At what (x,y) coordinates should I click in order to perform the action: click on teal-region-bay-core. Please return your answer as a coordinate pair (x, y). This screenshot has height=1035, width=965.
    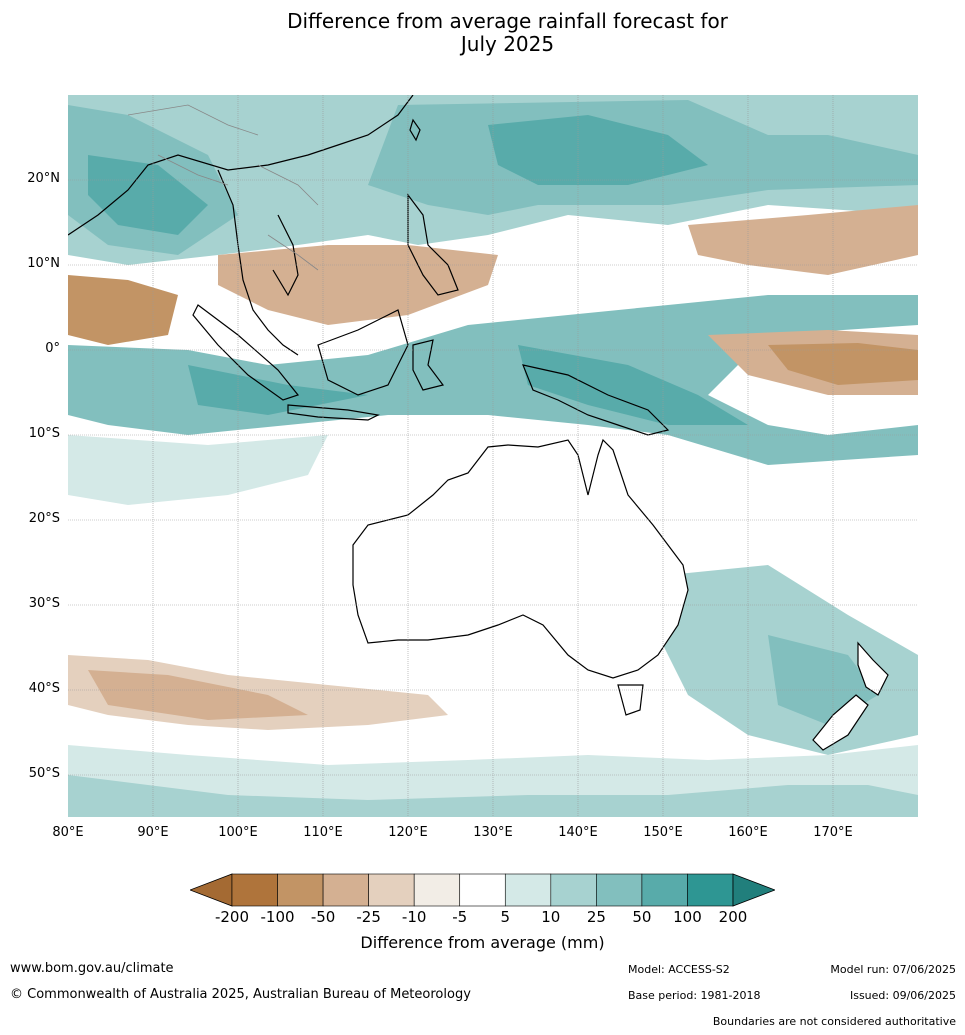
    Looking at the image, I should click on (148, 195).